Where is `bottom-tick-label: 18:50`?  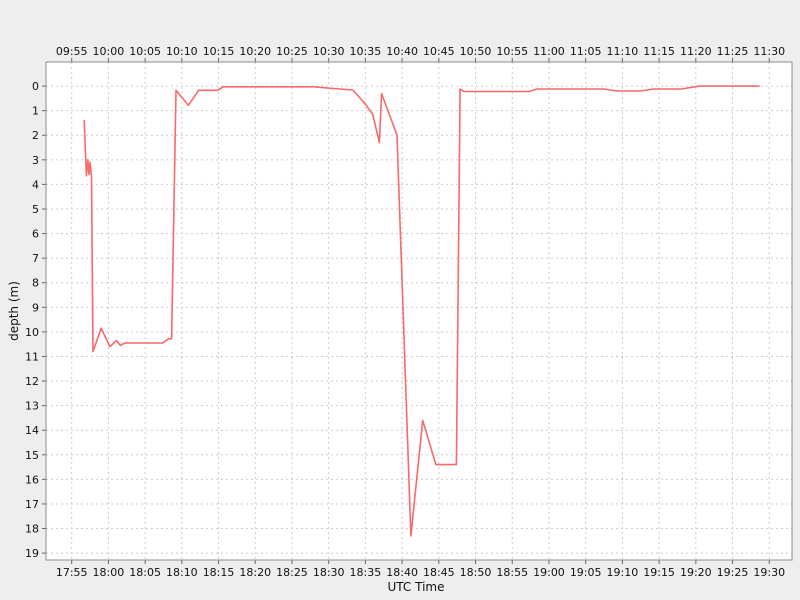 bottom-tick-label: 18:50 is located at coordinates (476, 572).